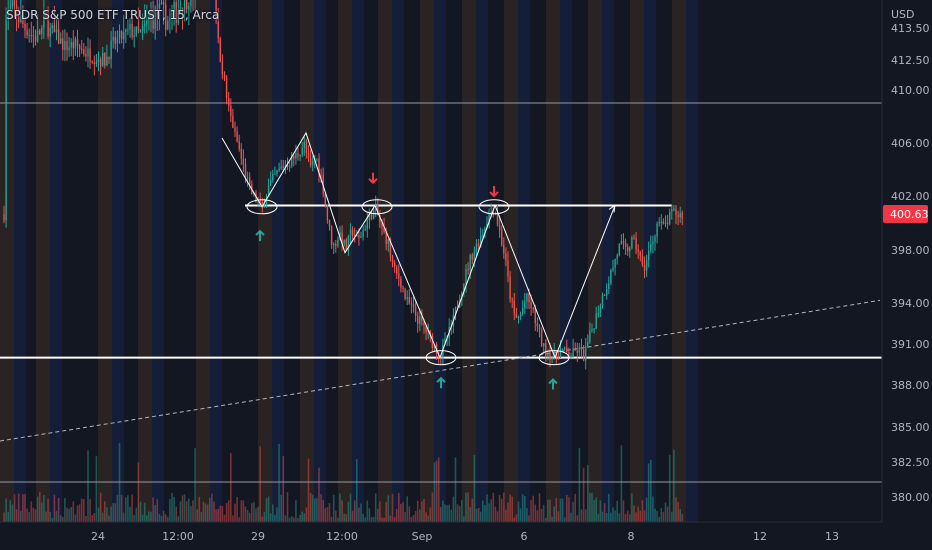 The height and width of the screenshot is (550, 932). Describe the element at coordinates (98, 536) in the screenshot. I see `time-tick-label: 24` at that location.